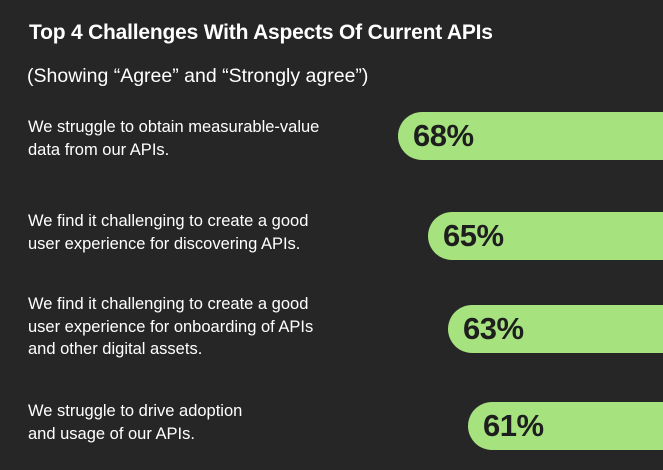 The image size is (663, 470). What do you see at coordinates (555, 329) in the screenshot?
I see `bar: 63%` at bounding box center [555, 329].